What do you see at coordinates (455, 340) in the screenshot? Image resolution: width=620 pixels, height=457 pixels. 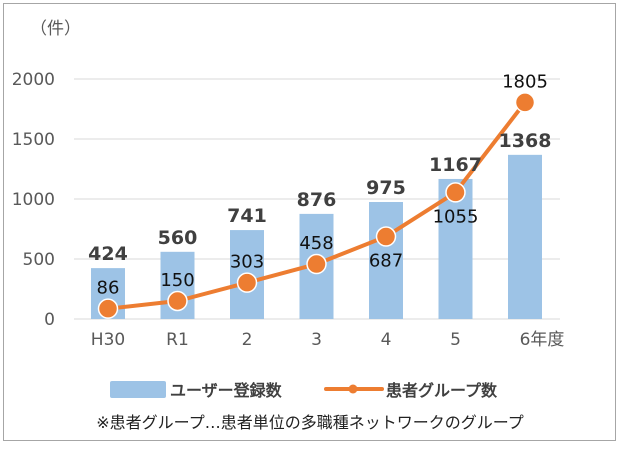 I see `x-tick-label: 5` at bounding box center [455, 340].